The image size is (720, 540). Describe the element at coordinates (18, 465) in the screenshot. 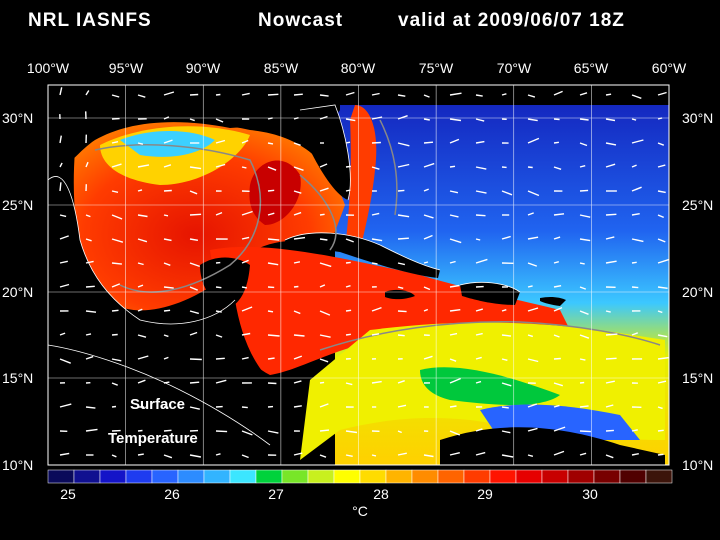

I see `lat-label-left: 10°N` at that location.